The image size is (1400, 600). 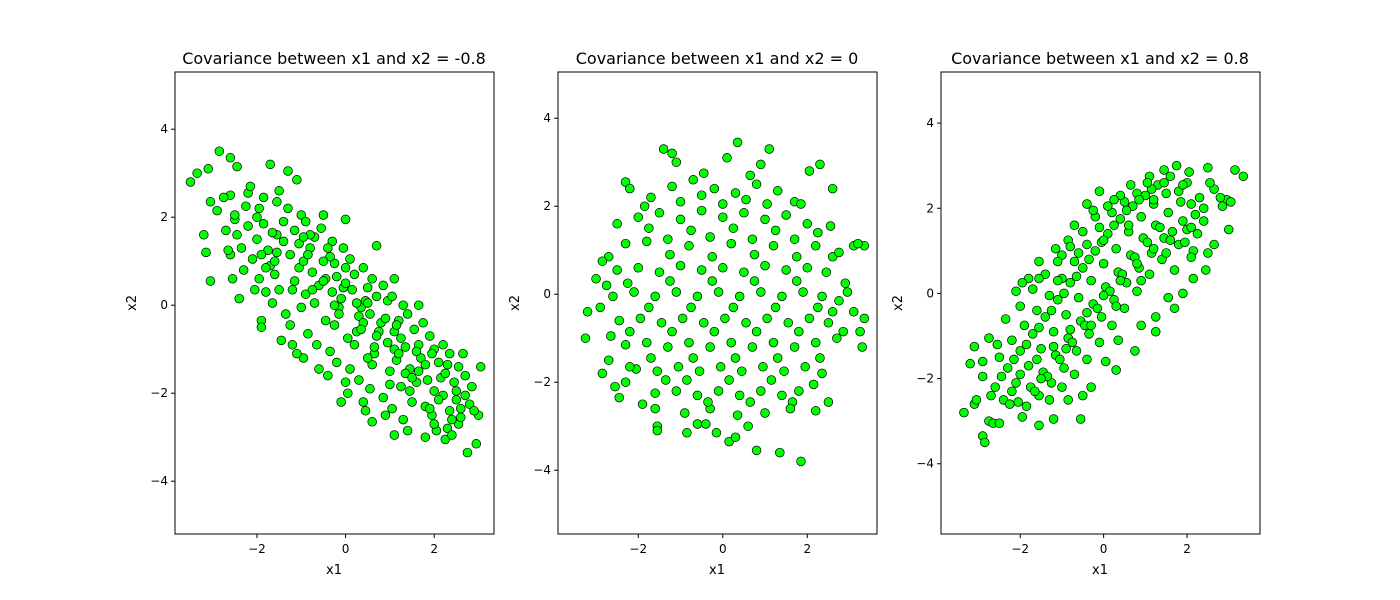 What do you see at coordinates (930, 208) in the screenshot?
I see `y-tick-label: 2` at bounding box center [930, 208].